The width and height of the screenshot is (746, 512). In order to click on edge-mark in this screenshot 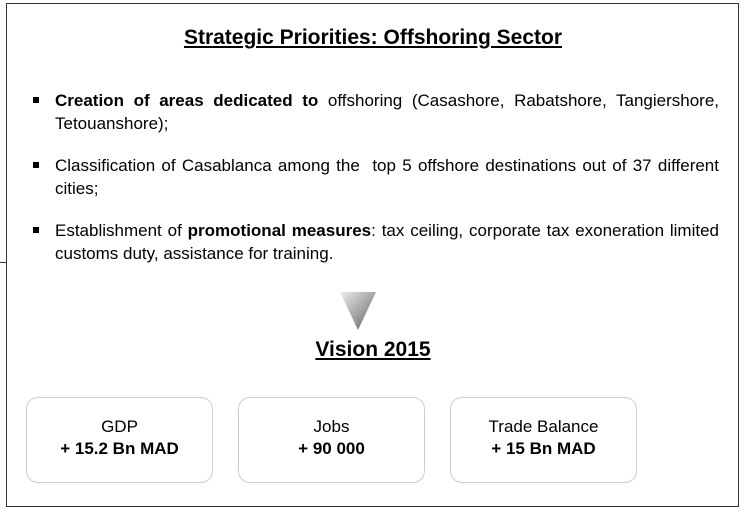, I will do `click(3, 262)`.